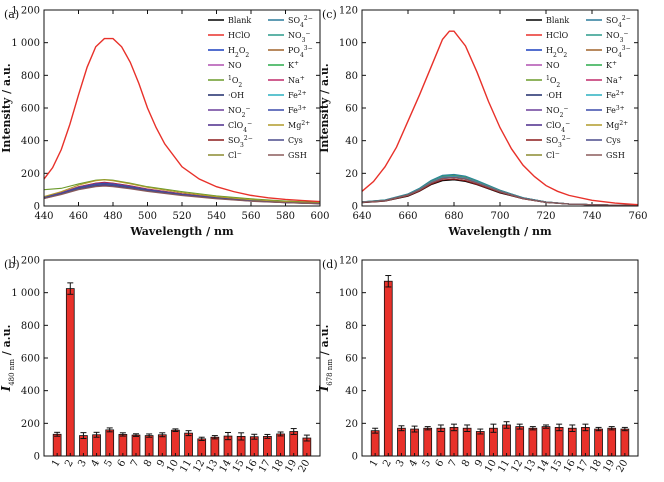 This screenshot has height=482, width=664. I want to click on x-tick-label: 19, so click(291, 466).